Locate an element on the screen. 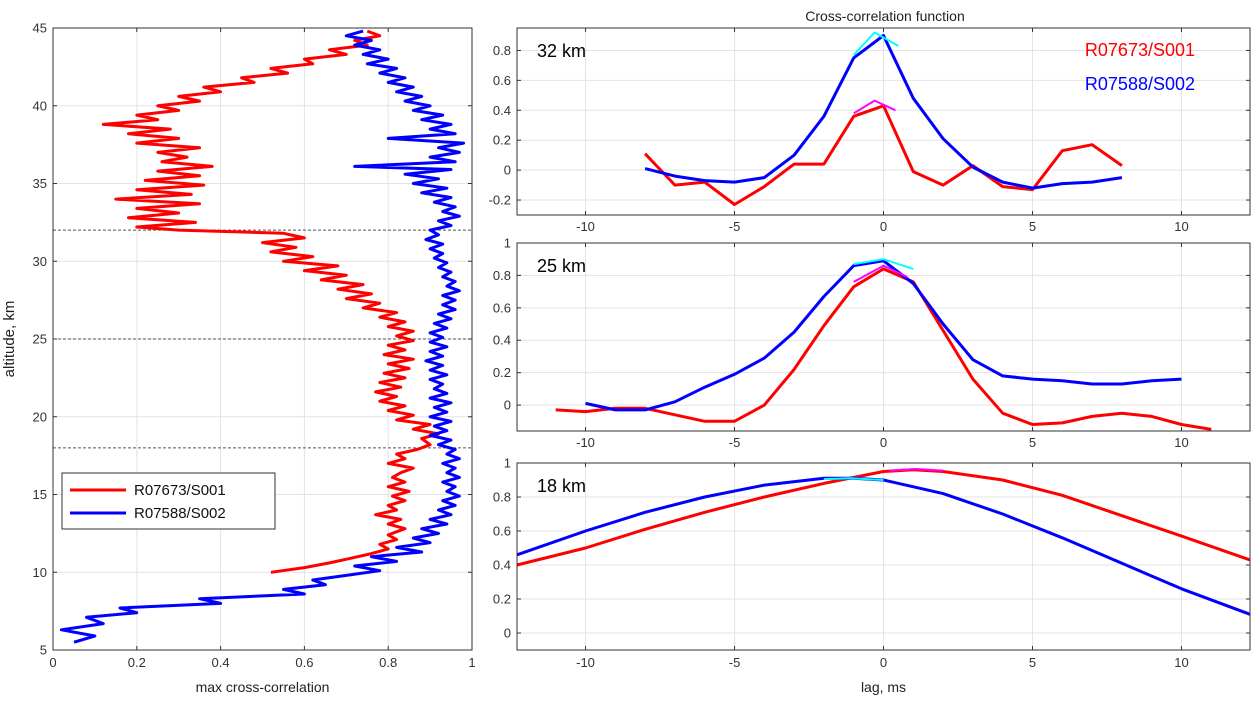 This screenshot has width=1256, height=703. ccf_32km-y-tick-label: 0.8 is located at coordinates (502, 50).